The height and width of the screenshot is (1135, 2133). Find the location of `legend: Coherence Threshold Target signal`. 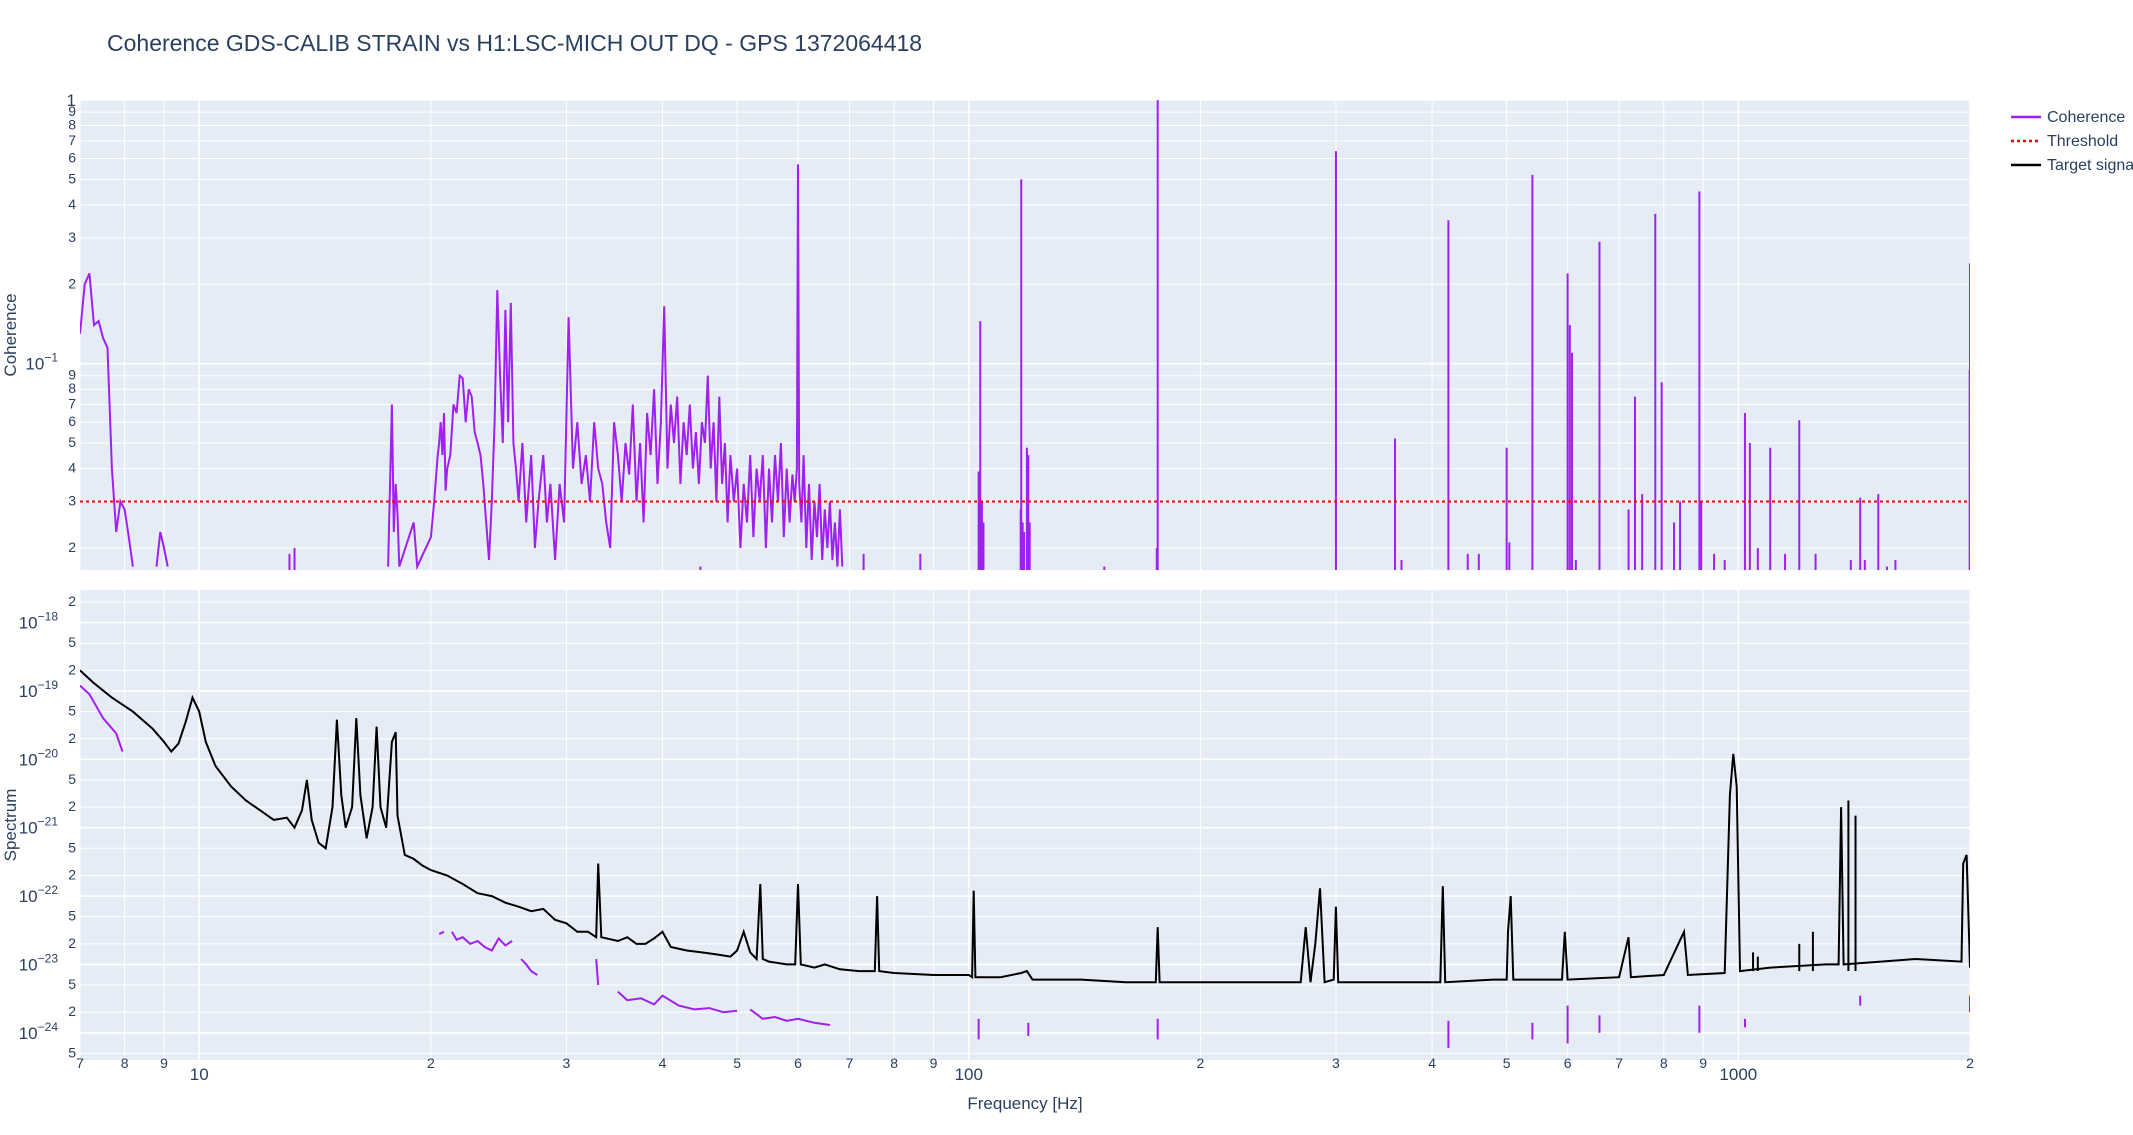

legend: Coherence Threshold Target signal is located at coordinates (2072, 141).